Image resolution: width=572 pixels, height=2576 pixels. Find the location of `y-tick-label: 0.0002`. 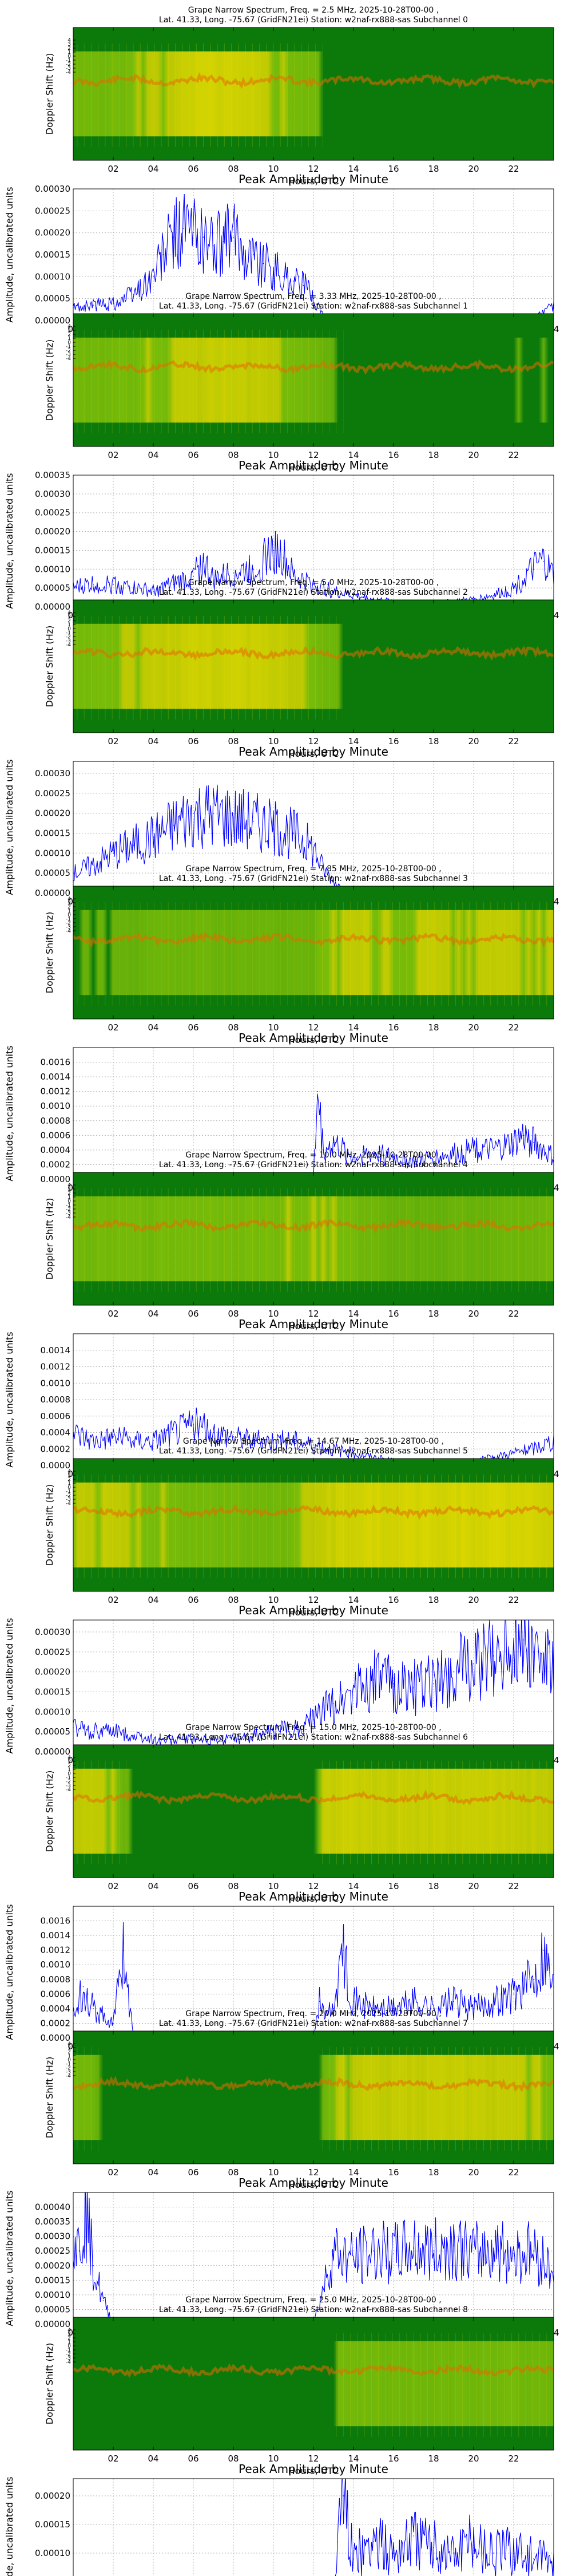

y-tick-label: 0.0002 is located at coordinates (56, 1164).